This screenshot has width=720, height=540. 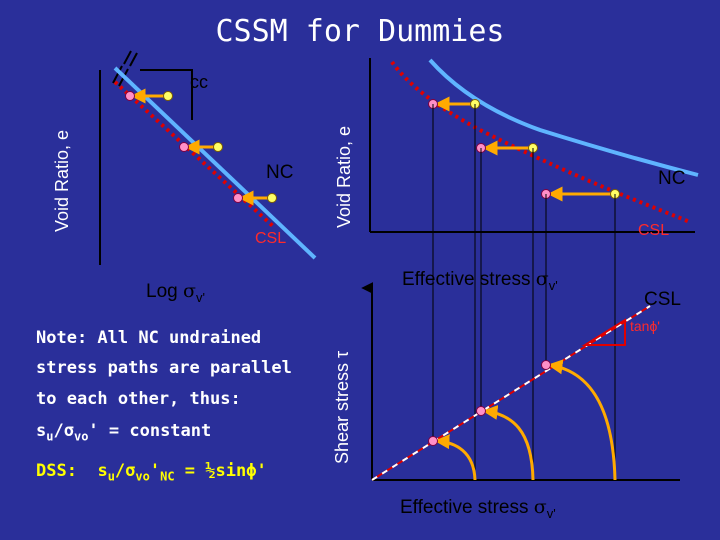 What do you see at coordinates (149, 338) in the screenshot?
I see `note-line-1: Note: All NC undrained` at bounding box center [149, 338].